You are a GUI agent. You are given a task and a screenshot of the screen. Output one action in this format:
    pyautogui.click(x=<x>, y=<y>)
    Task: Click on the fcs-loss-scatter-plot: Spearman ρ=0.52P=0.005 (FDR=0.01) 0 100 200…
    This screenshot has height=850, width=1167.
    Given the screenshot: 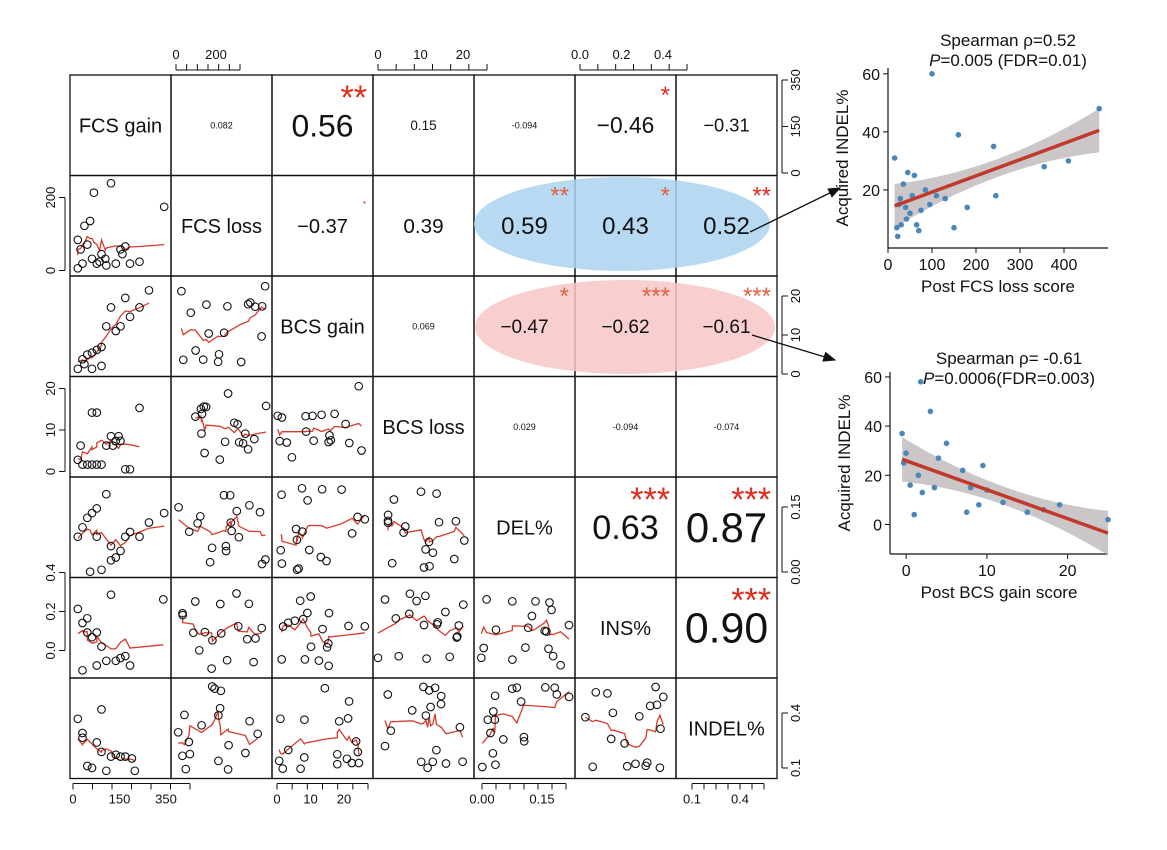 What is the action you would take?
    pyautogui.click(x=970, y=163)
    